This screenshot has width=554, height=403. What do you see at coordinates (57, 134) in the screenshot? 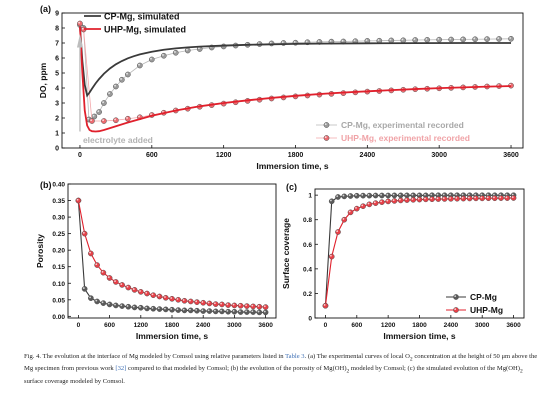
I see `y-tick-label: 1` at bounding box center [57, 134].